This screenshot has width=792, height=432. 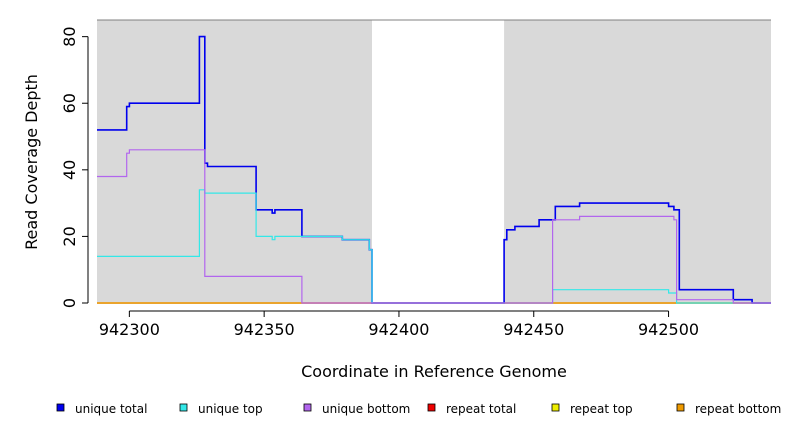 I want to click on x-tick-label: 942400, so click(x=398, y=329).